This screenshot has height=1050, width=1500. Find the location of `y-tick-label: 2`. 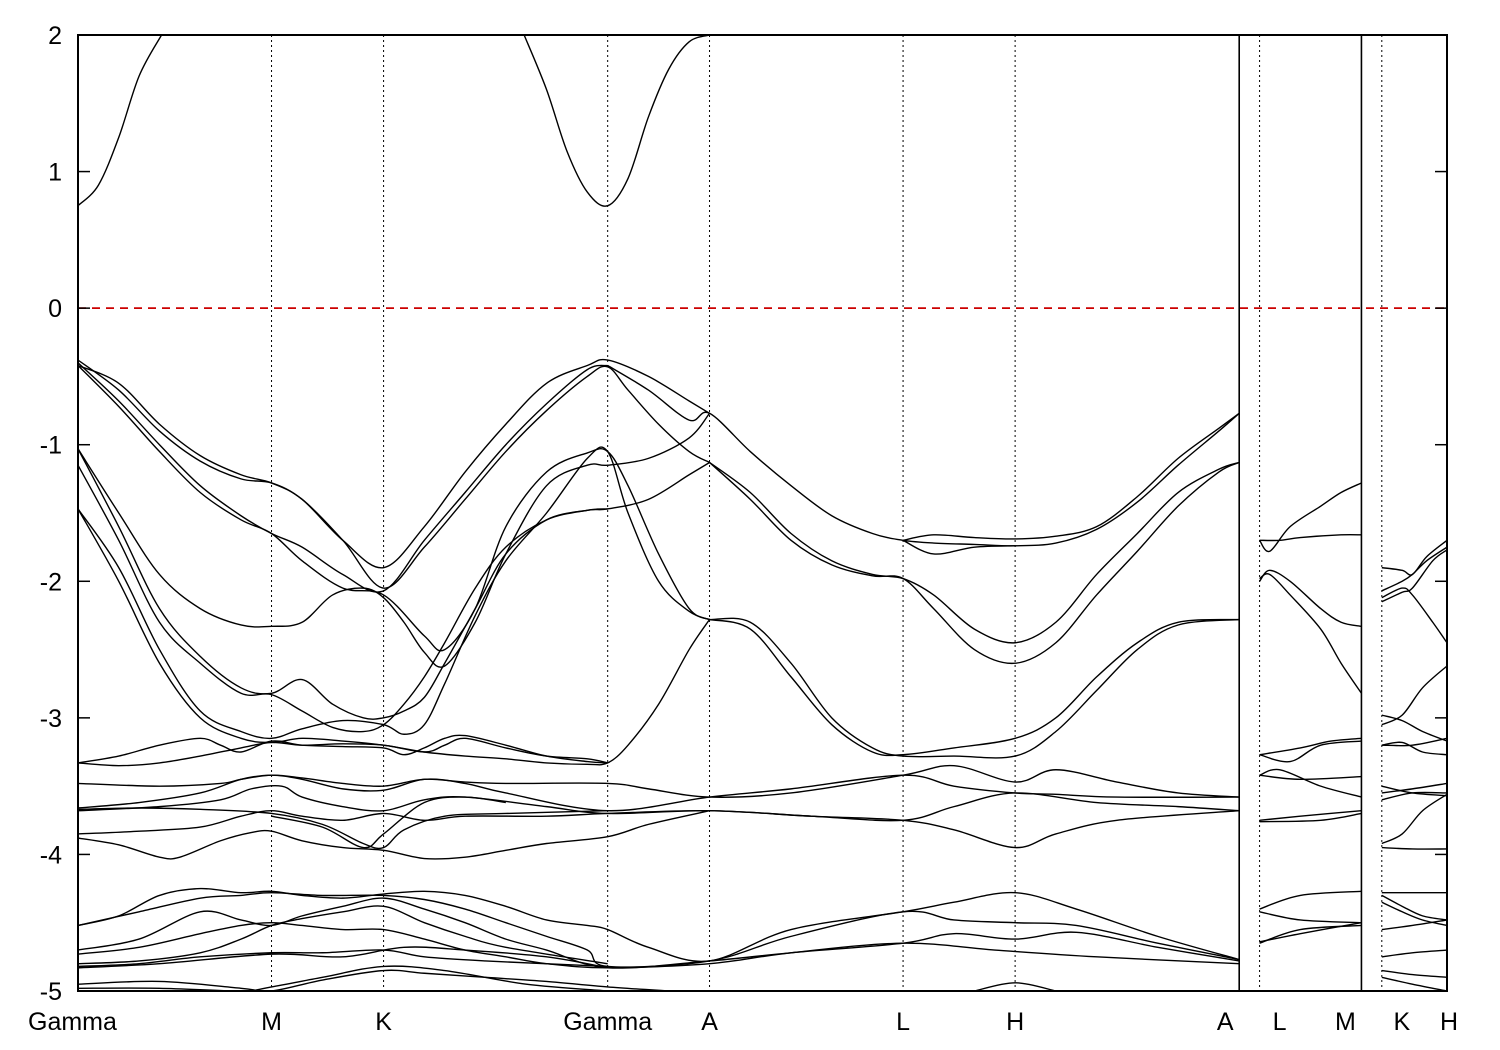

y-tick-label: 2 is located at coordinates (55, 36).